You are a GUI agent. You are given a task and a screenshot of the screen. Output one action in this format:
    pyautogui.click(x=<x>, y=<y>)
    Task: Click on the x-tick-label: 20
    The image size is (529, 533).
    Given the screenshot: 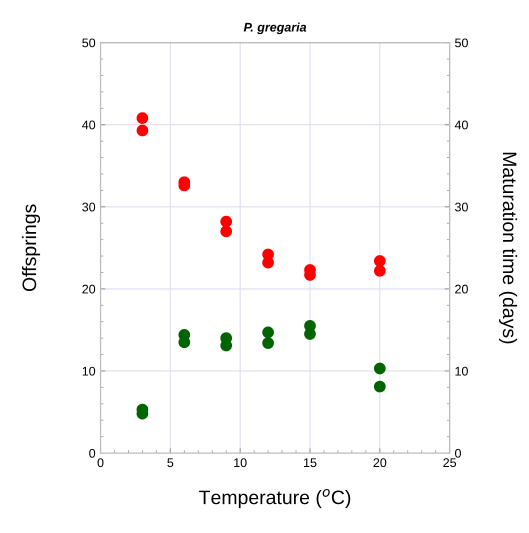 What is the action you would take?
    pyautogui.click(x=380, y=463)
    